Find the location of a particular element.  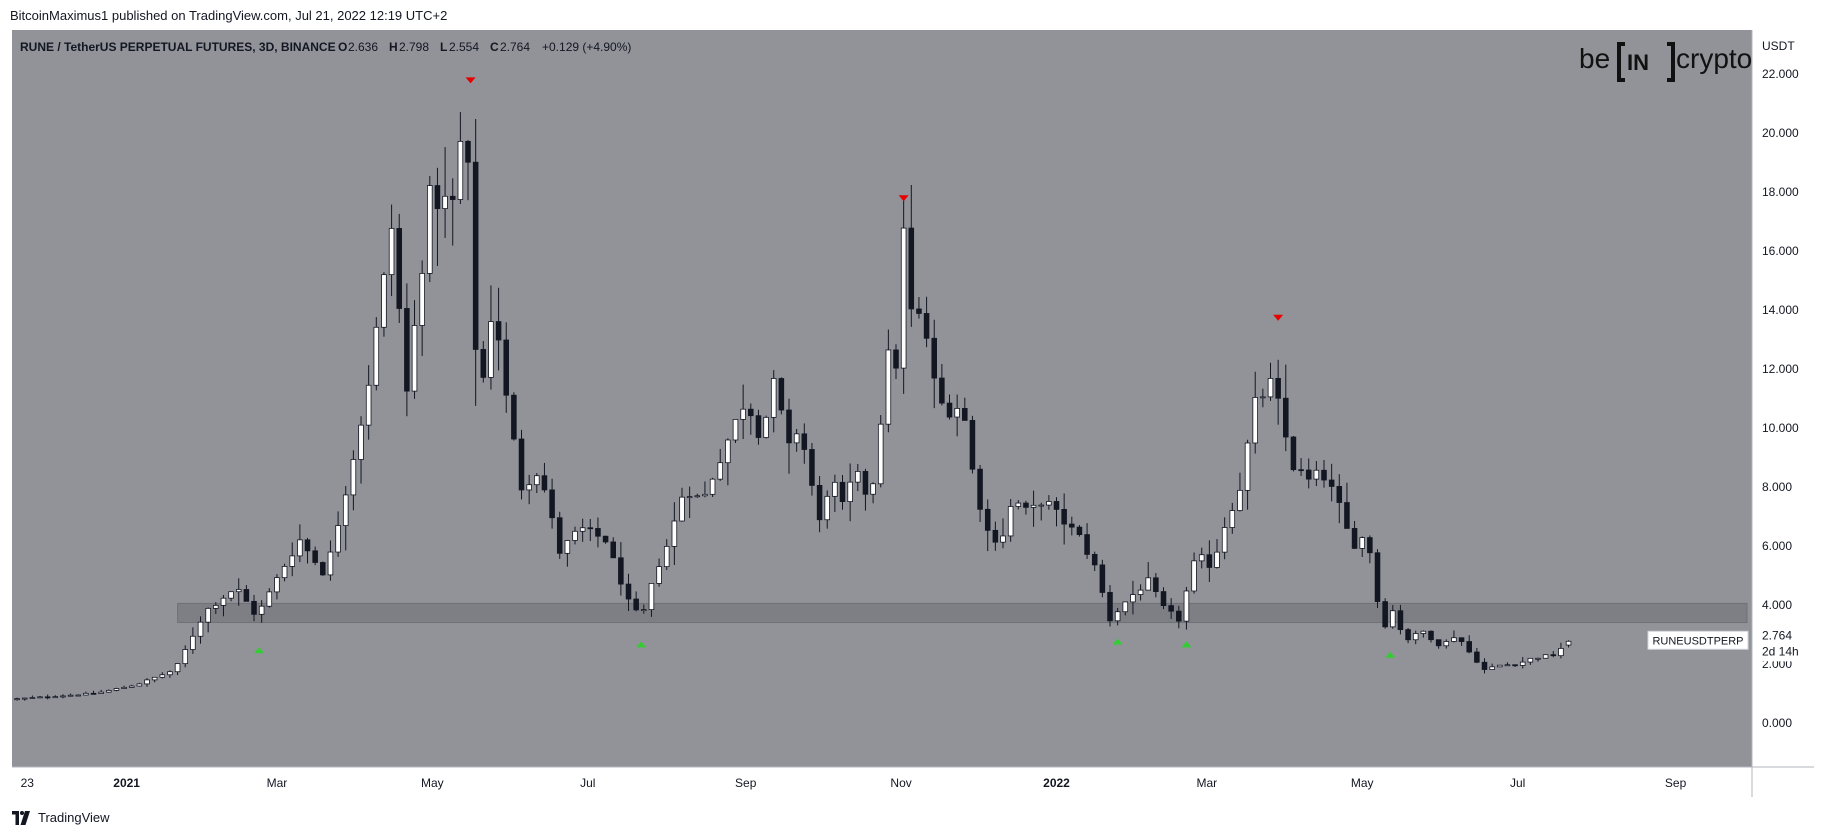

footer-brand: TradingView is located at coordinates (60, 817).